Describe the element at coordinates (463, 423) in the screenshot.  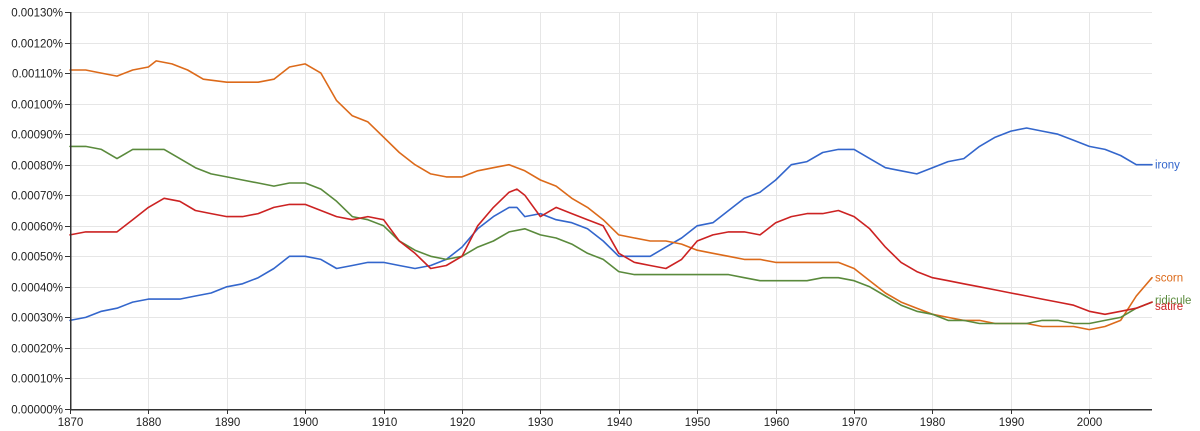
I see `x-tick-label: 1920` at that location.